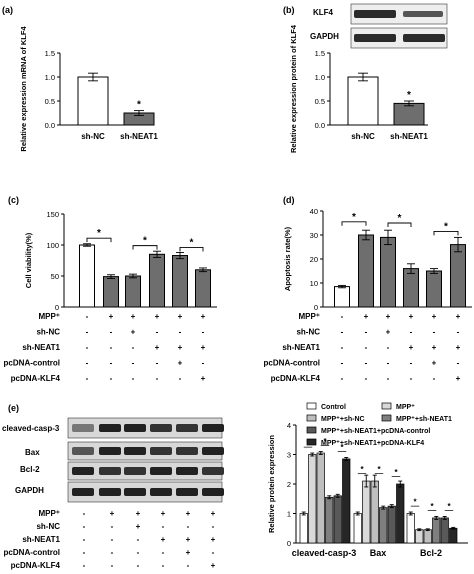 The width and height of the screenshot is (474, 574). I want to click on treatment-label: sh-NEAT1, so click(41, 539).